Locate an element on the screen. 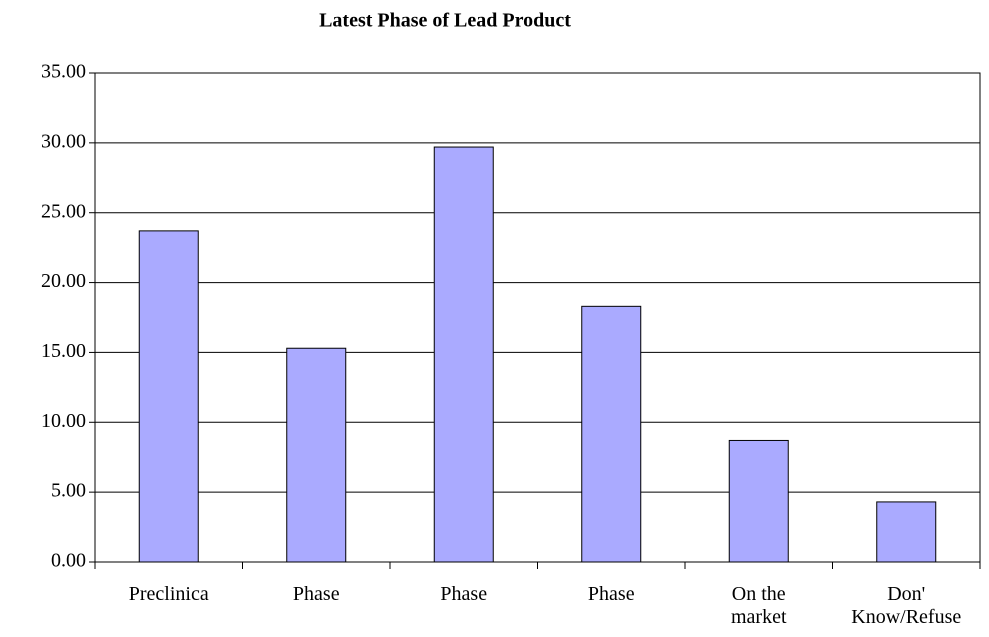 The height and width of the screenshot is (637, 989). y-tick-label: 30.00 is located at coordinates (63, 141).